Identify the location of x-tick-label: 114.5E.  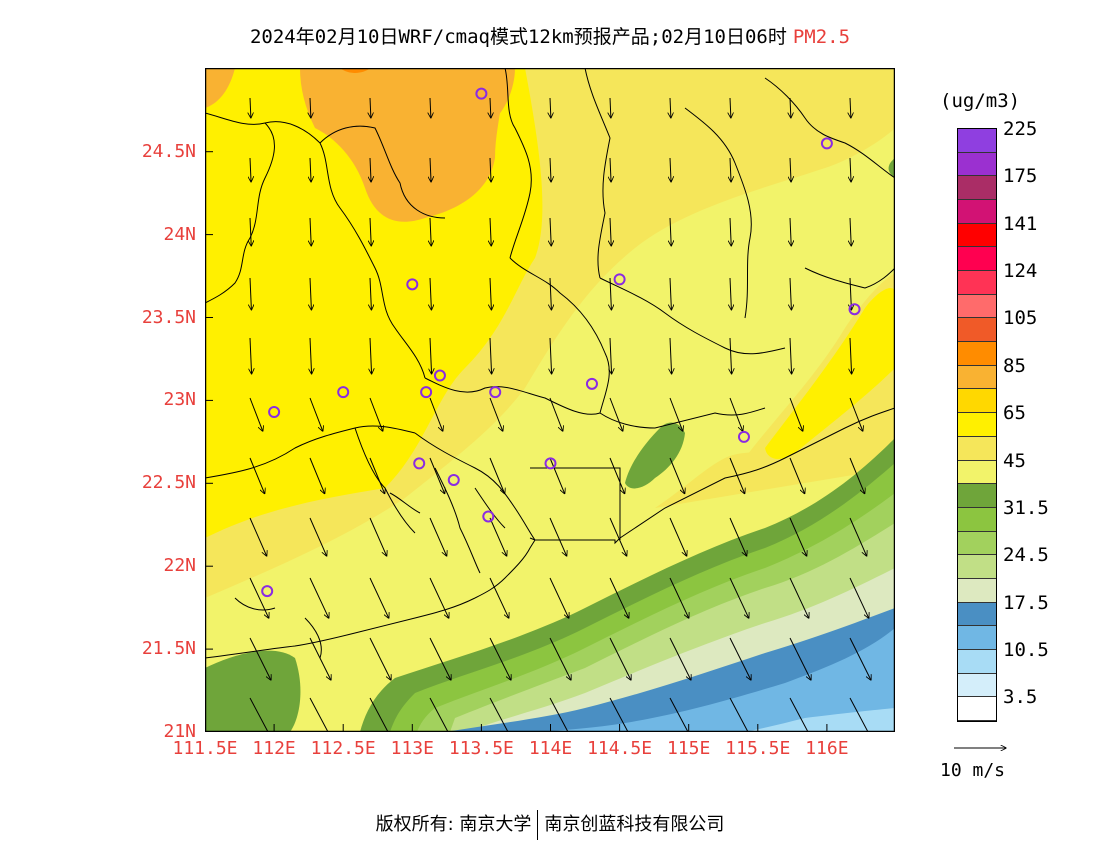
(620, 748).